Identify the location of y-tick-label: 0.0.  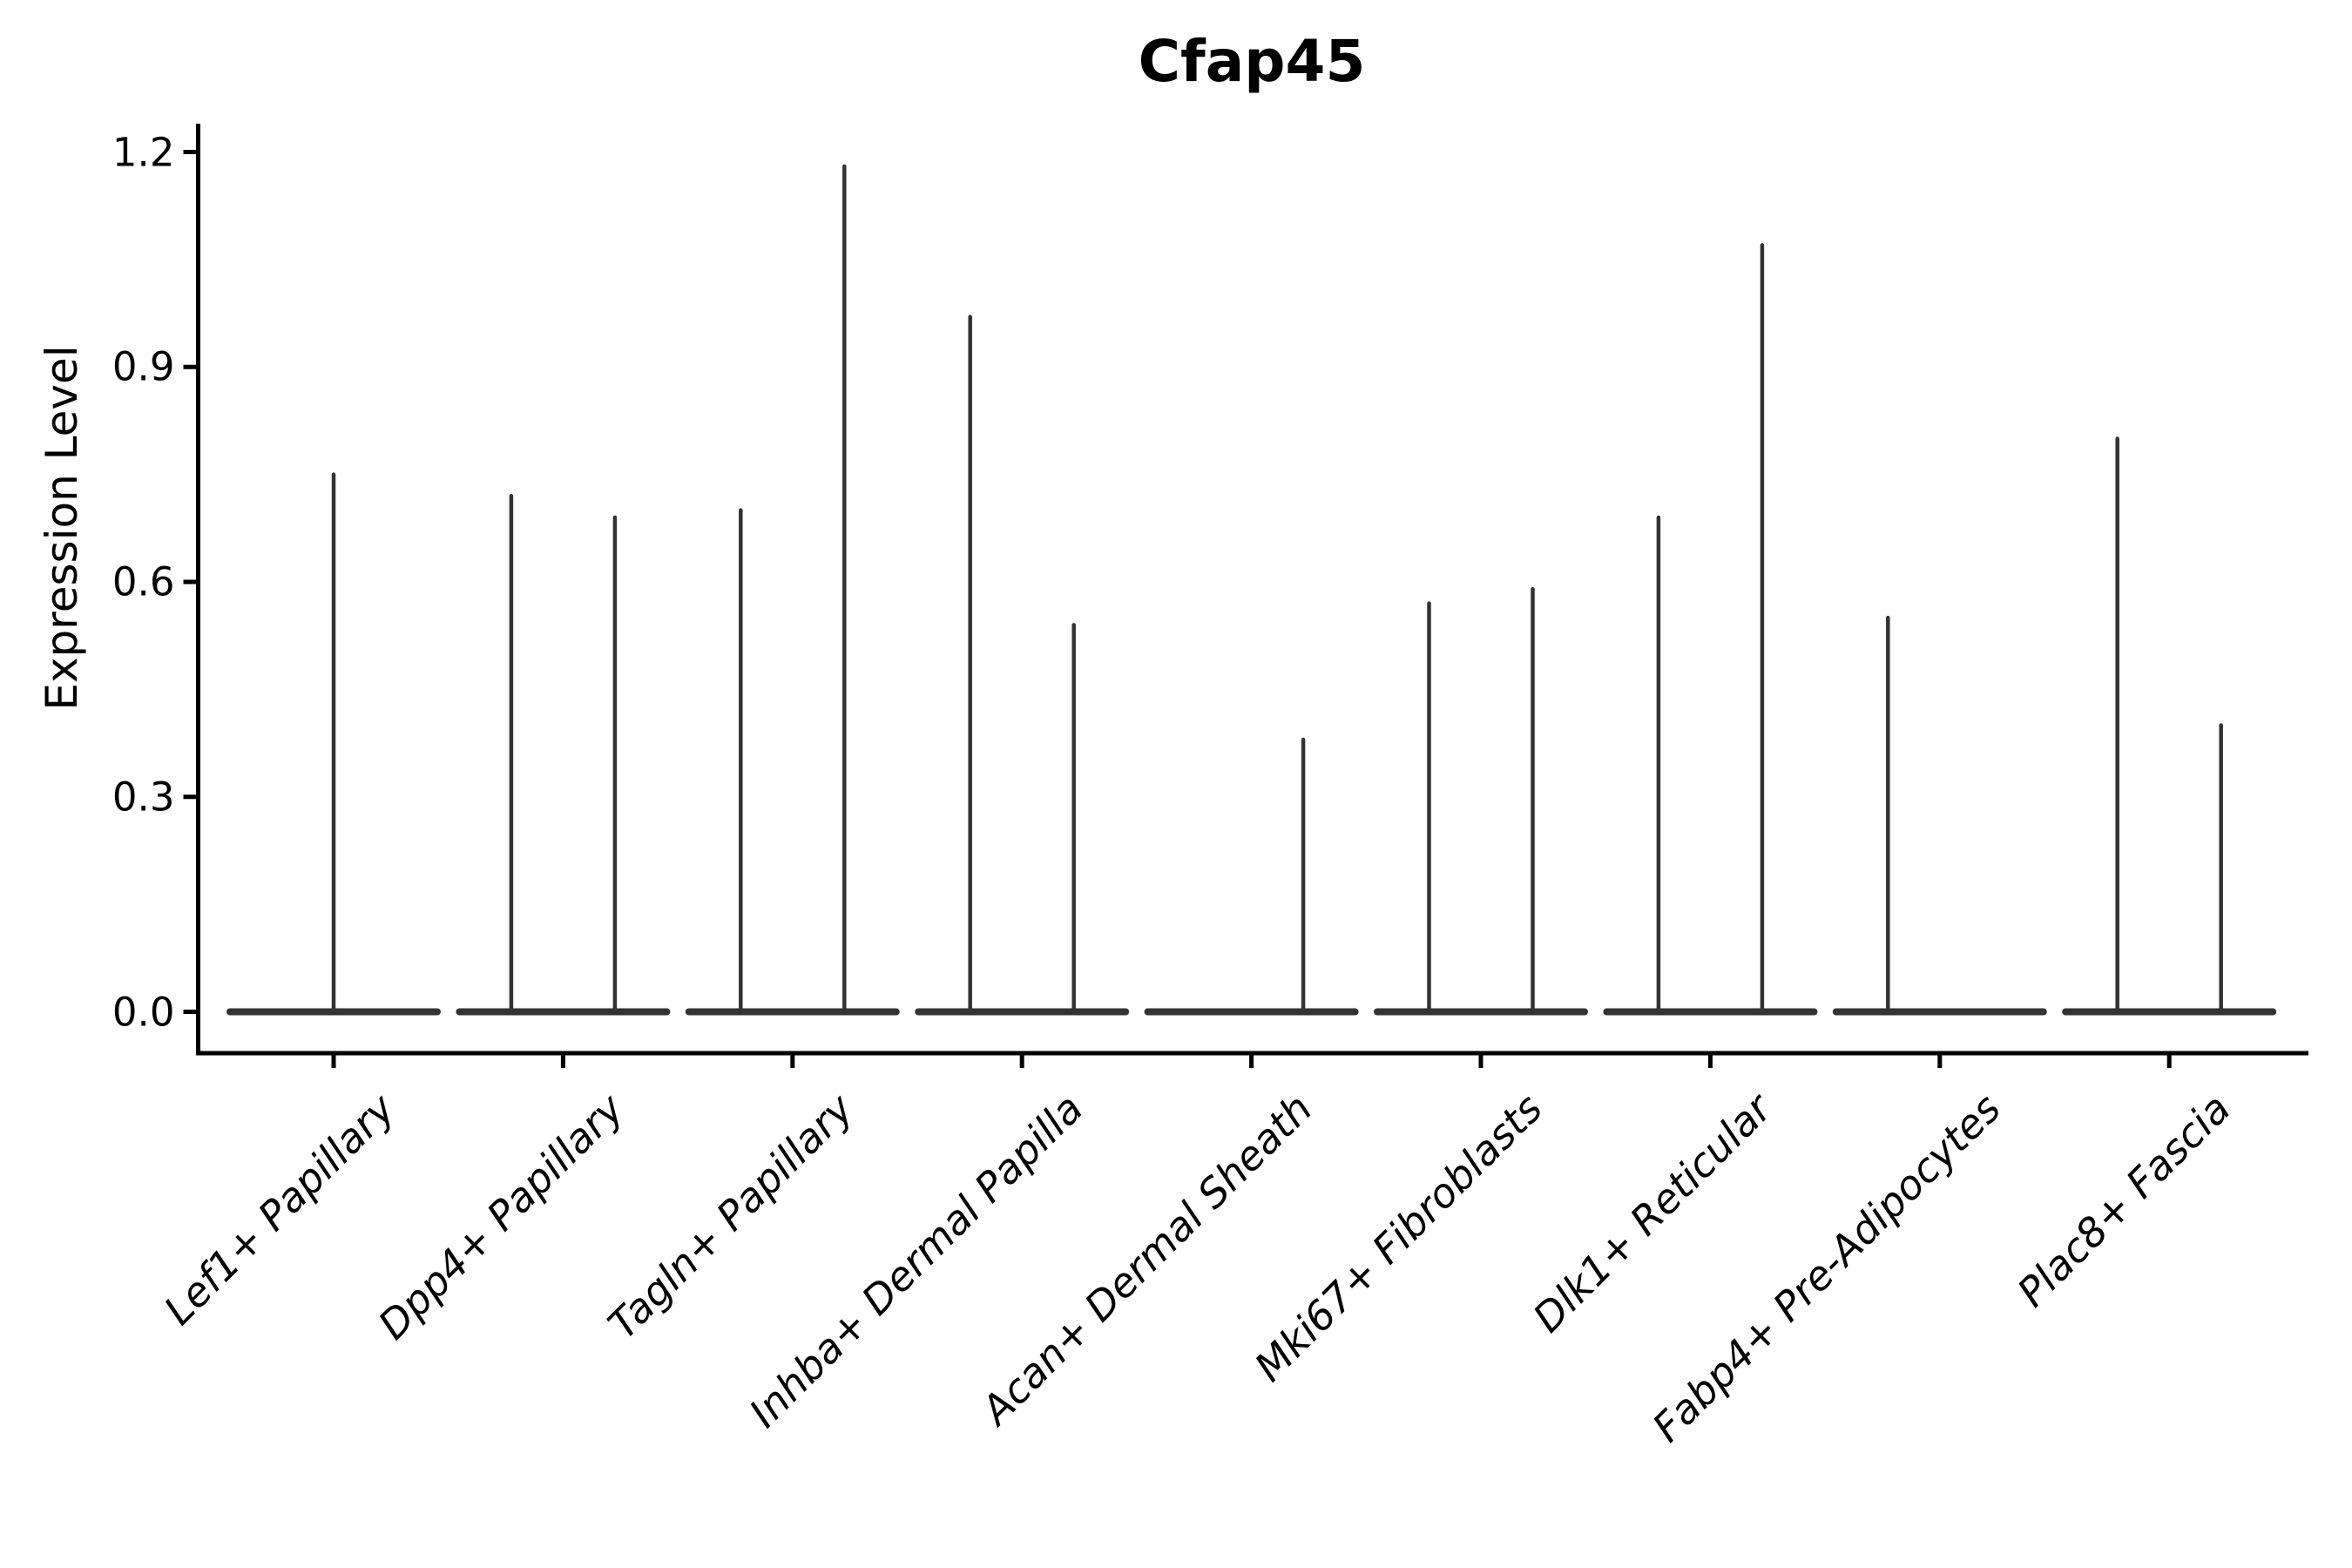
(143, 1012).